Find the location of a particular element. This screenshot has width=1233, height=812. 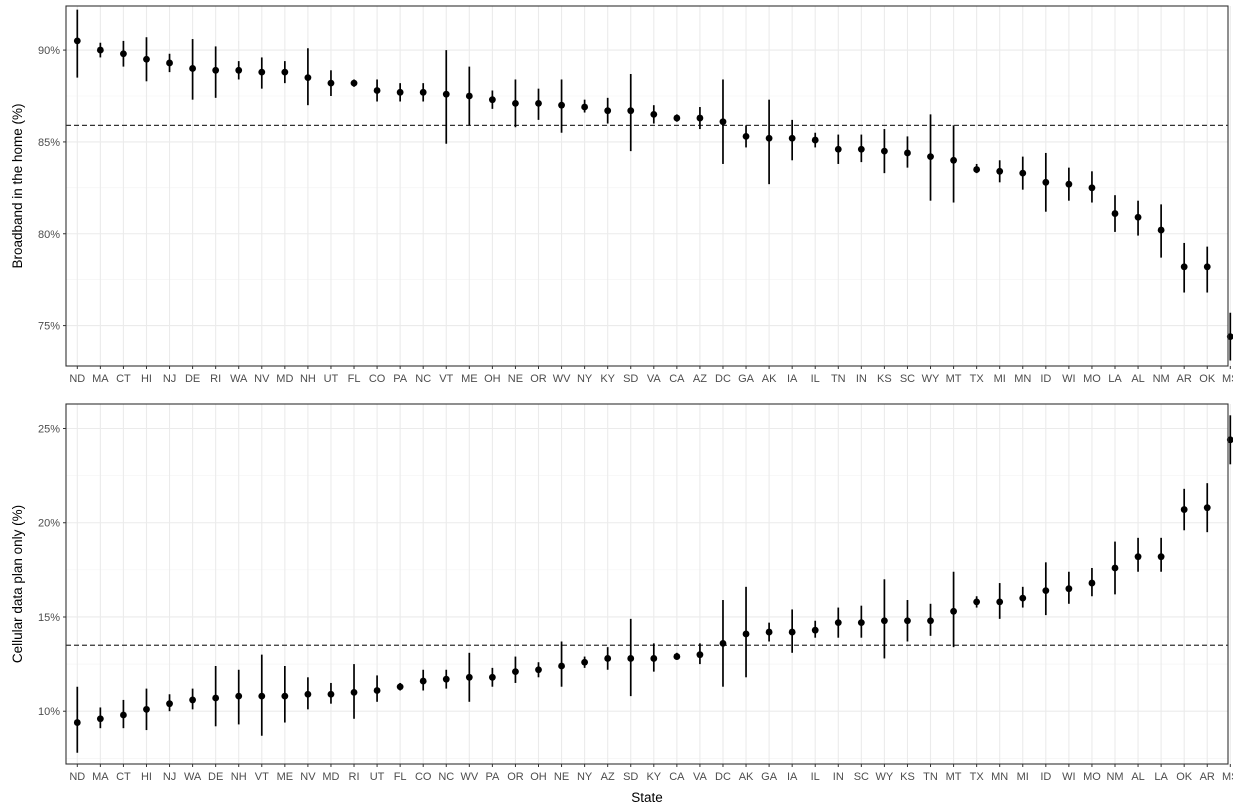

data-point-dc is located at coordinates (723, 643).